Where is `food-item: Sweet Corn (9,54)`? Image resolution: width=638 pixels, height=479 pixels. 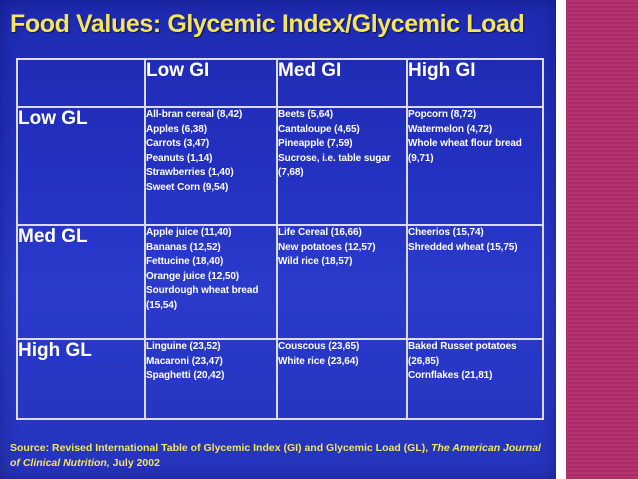
food-item: Sweet Corn (9,54) is located at coordinates (187, 187).